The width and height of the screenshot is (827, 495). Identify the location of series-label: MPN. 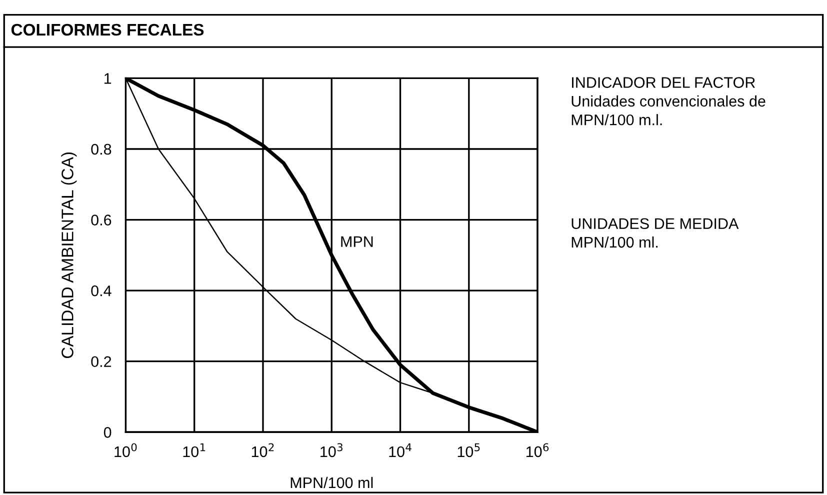
(357, 241).